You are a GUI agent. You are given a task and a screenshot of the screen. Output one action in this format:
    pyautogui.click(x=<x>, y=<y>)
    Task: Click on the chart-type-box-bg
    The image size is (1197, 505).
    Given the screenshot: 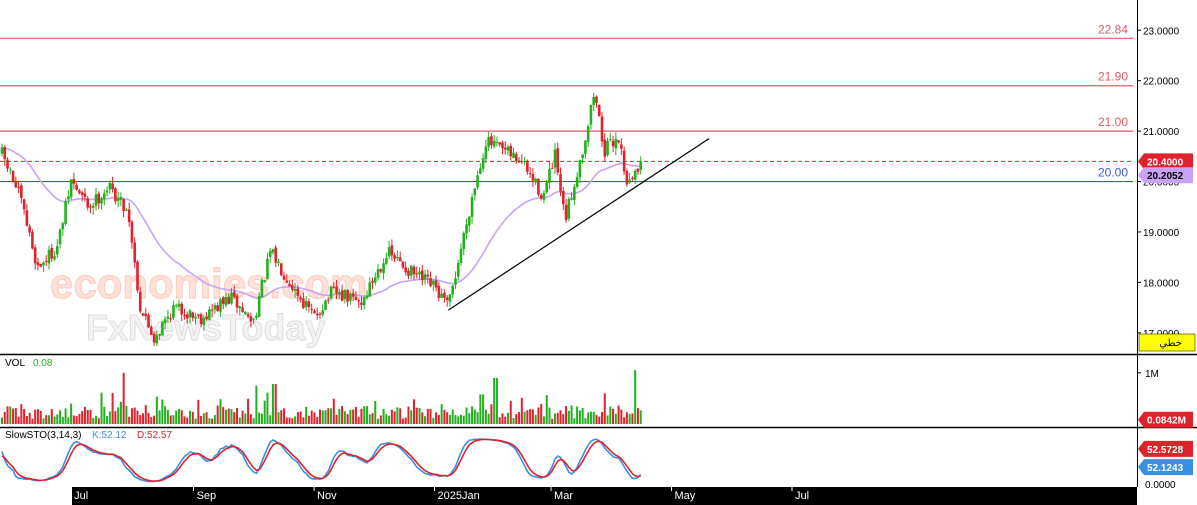 What is the action you would take?
    pyautogui.click(x=1167, y=342)
    